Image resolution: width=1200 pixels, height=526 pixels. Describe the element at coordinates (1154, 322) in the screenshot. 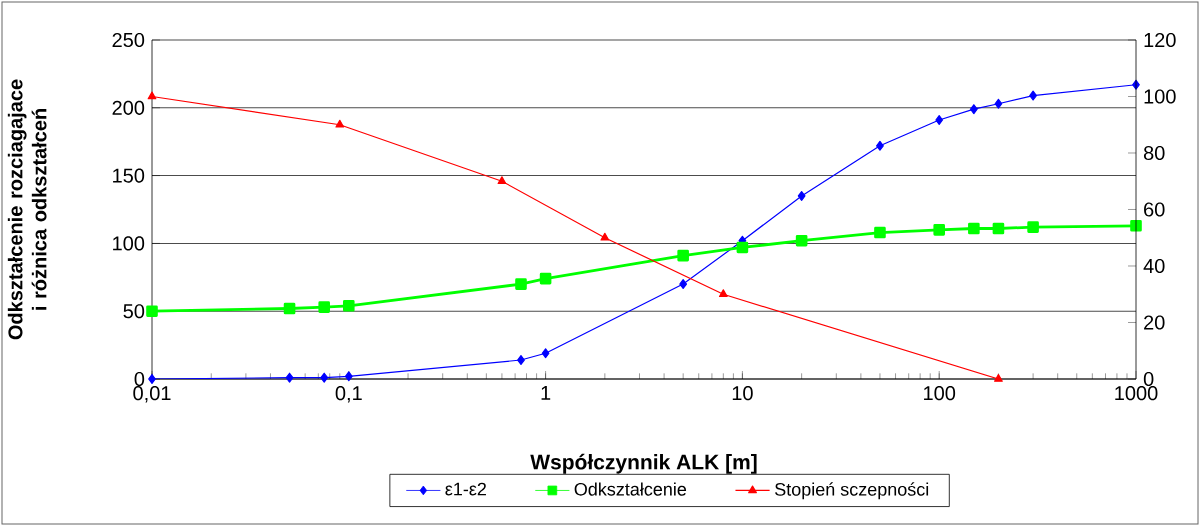

I see `y2-tick-label: 20` at that location.